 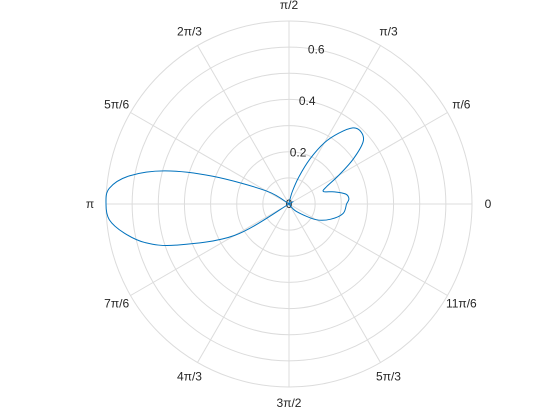 What do you see at coordinates (305, 127) in the screenshot?
I see `r-tick-labels: 00.20.40.6` at bounding box center [305, 127].